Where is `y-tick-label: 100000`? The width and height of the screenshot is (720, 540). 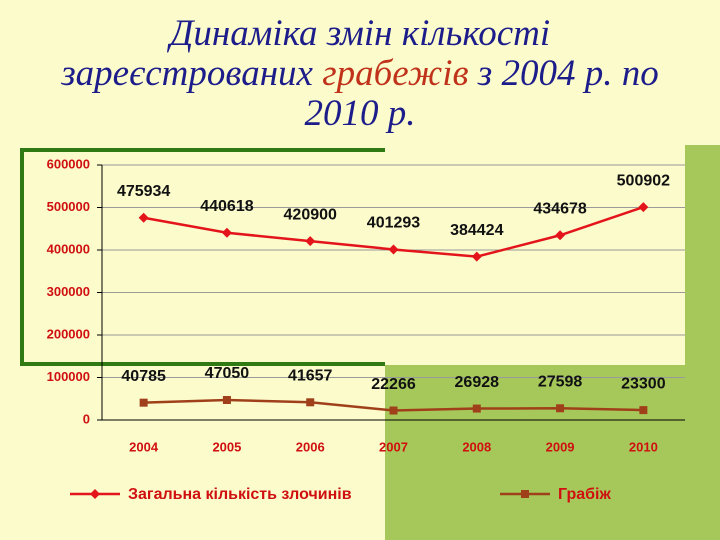 y-tick-label: 100000 is located at coordinates (68, 376).